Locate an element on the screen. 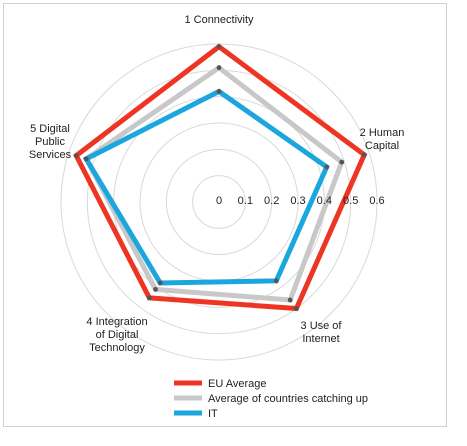 The height and width of the screenshot is (446, 467). grid-circle is located at coordinates (219, 202).